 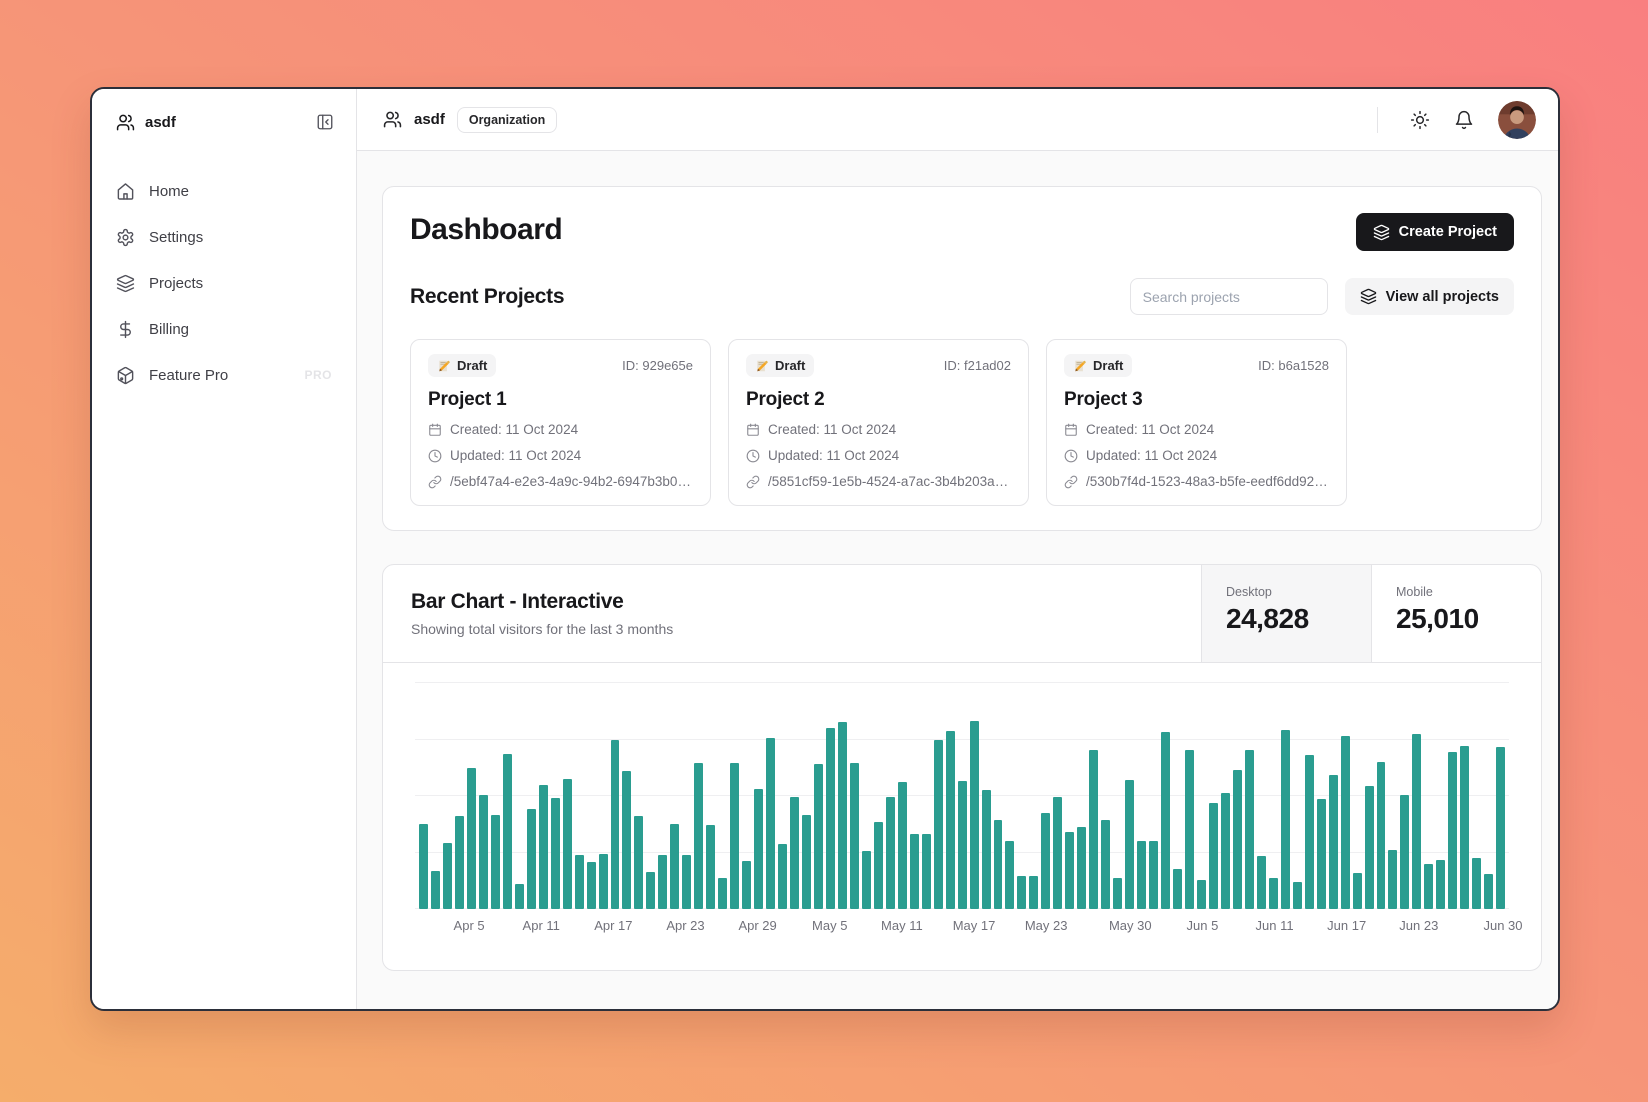 What do you see at coordinates (224, 191) in the screenshot?
I see `sidebar-item-home: Home` at bounding box center [224, 191].